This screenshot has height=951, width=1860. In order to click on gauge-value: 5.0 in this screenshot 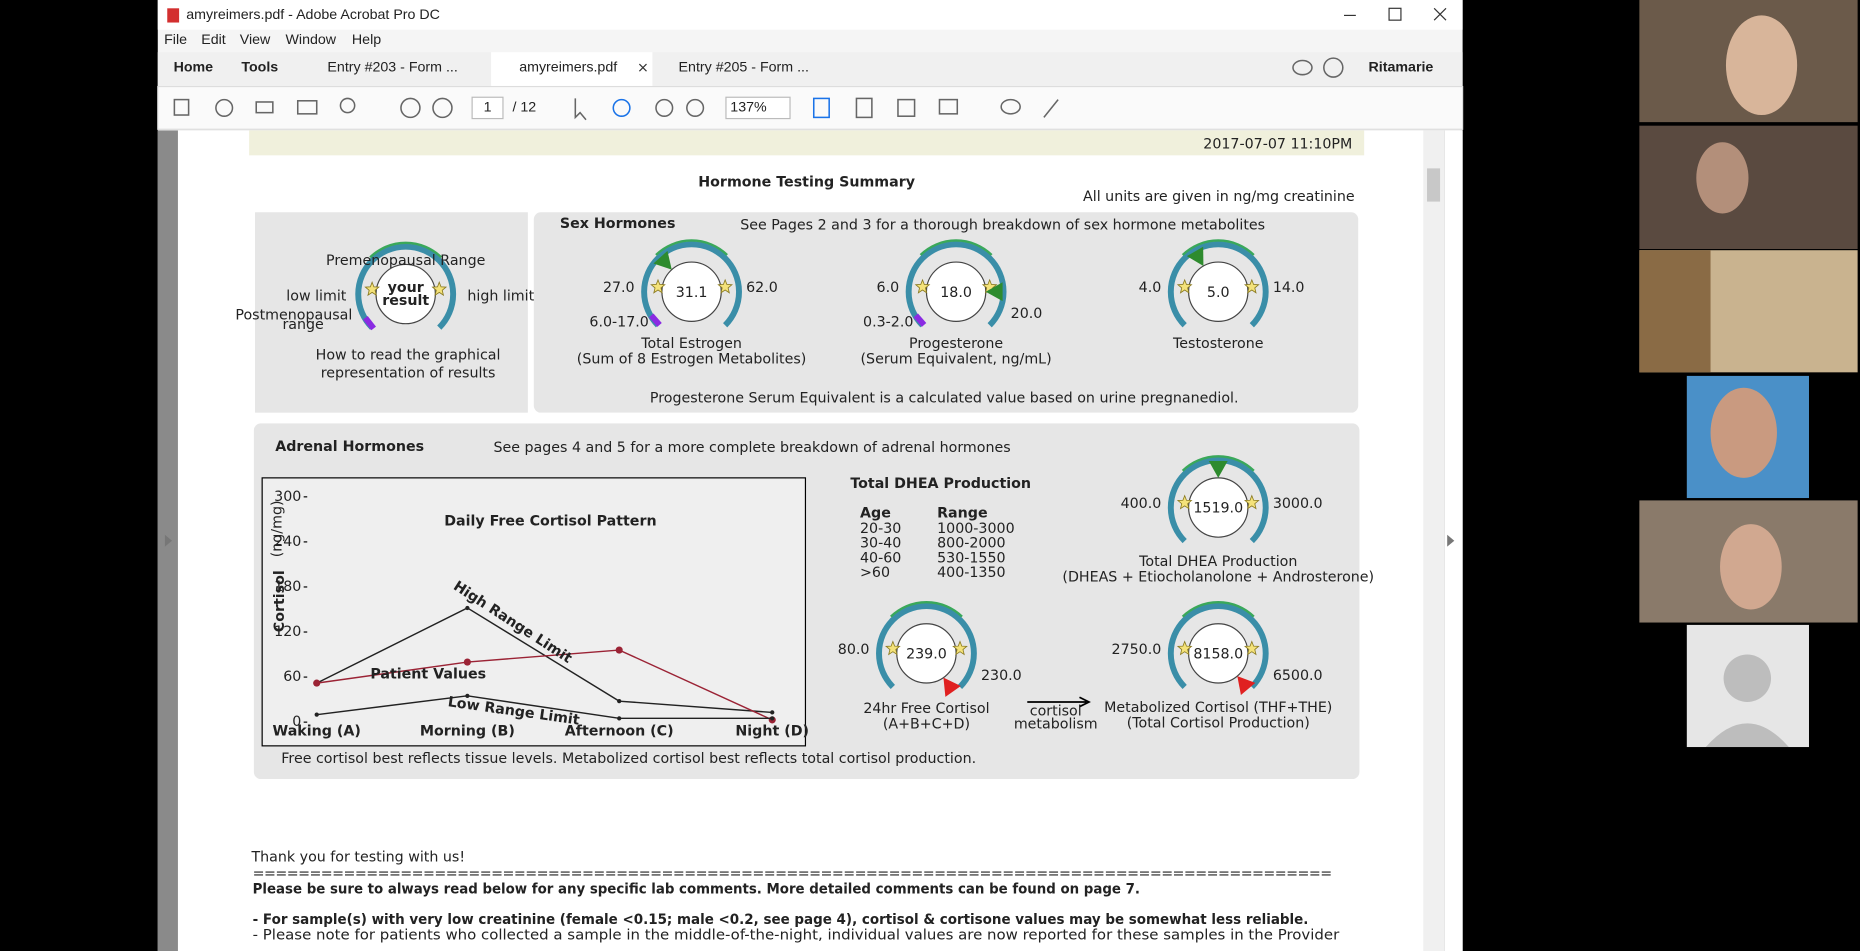, I will do `click(1218, 293)`.